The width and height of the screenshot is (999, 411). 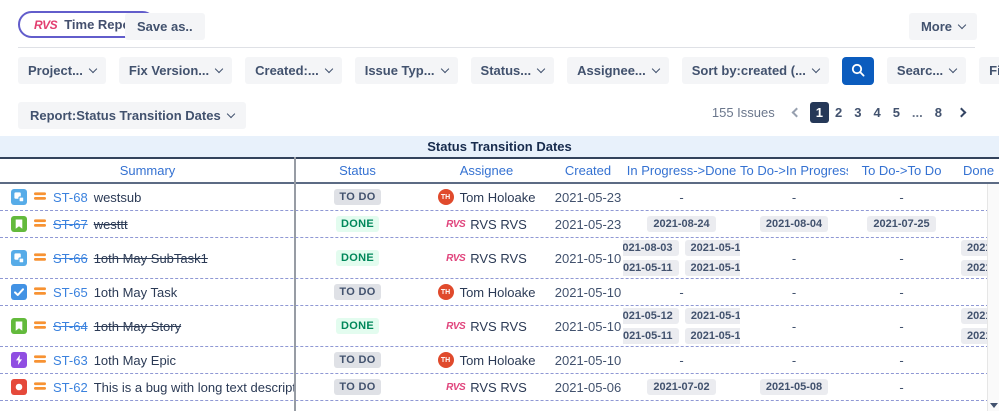 I want to click on search-button, so click(x=857, y=71).